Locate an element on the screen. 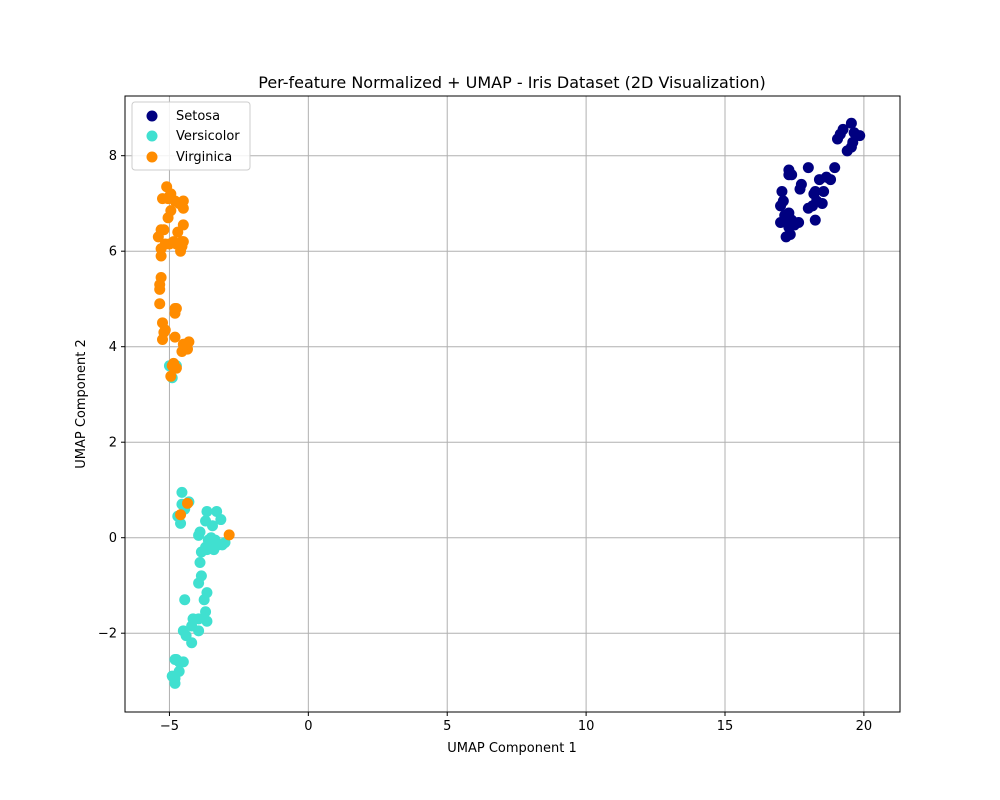  y-tick-label: −2 is located at coordinates (107, 634).